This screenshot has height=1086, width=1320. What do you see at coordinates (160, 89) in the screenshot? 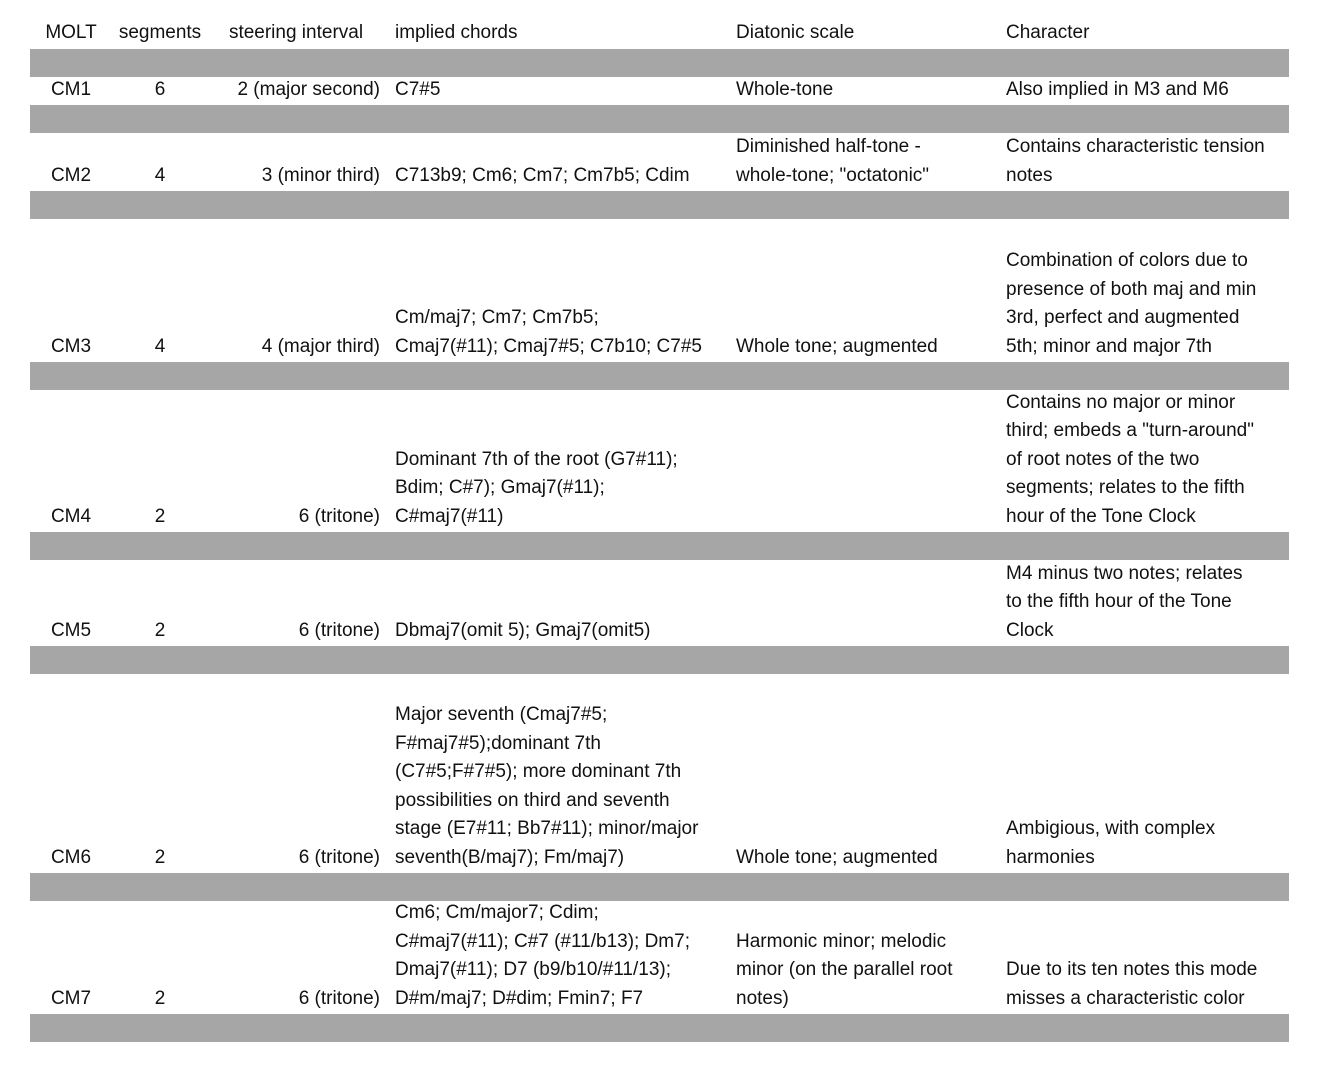
I see `segments-cell: 6` at bounding box center [160, 89].